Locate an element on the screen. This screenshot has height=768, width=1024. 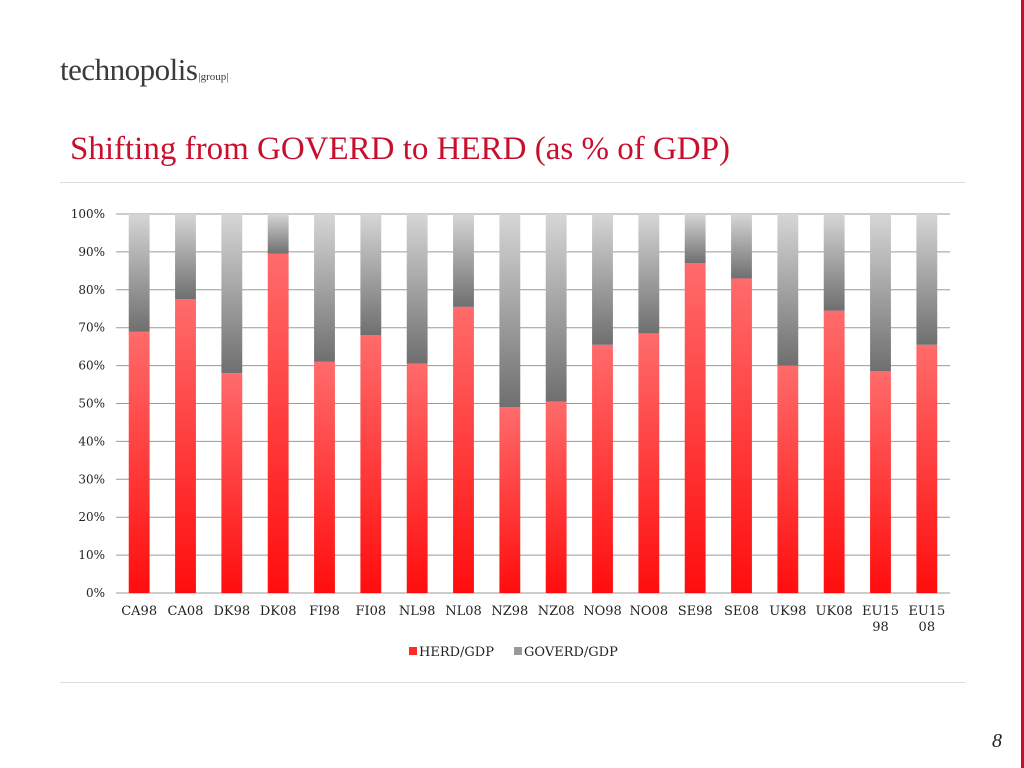
x-tick-label-line: 08 is located at coordinates (927, 627).